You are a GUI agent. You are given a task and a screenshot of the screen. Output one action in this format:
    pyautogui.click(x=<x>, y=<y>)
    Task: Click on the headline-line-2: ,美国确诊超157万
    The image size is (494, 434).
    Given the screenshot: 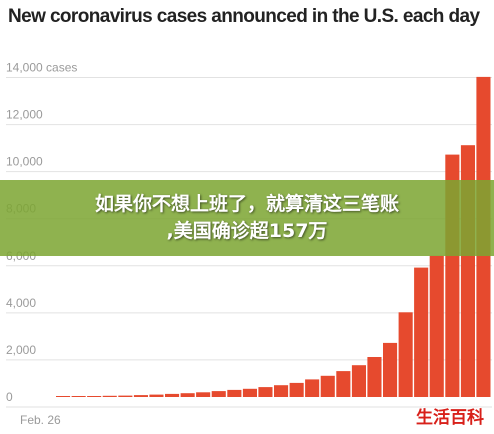 What is the action you would take?
    pyautogui.click(x=247, y=231)
    